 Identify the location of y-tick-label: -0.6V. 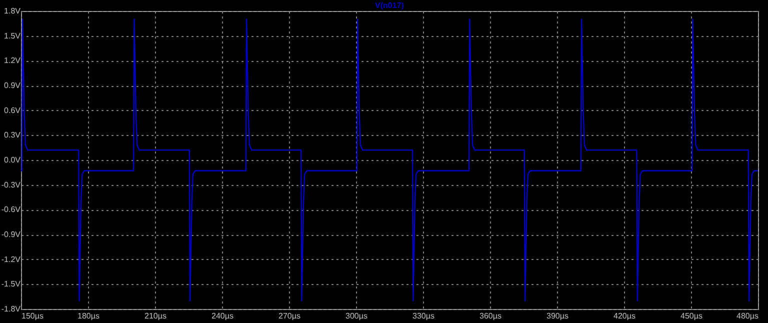
(11, 209).